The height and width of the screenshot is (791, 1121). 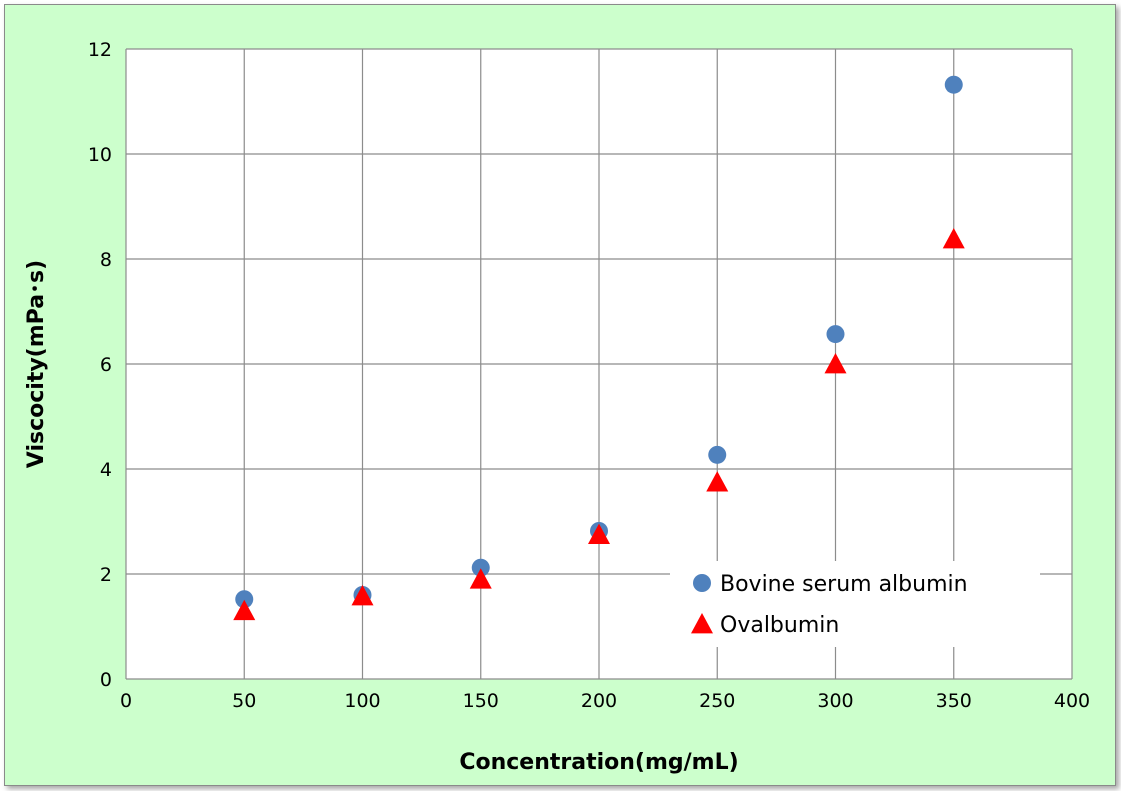 What do you see at coordinates (599, 701) in the screenshot?
I see `x-tick-label: 200` at bounding box center [599, 701].